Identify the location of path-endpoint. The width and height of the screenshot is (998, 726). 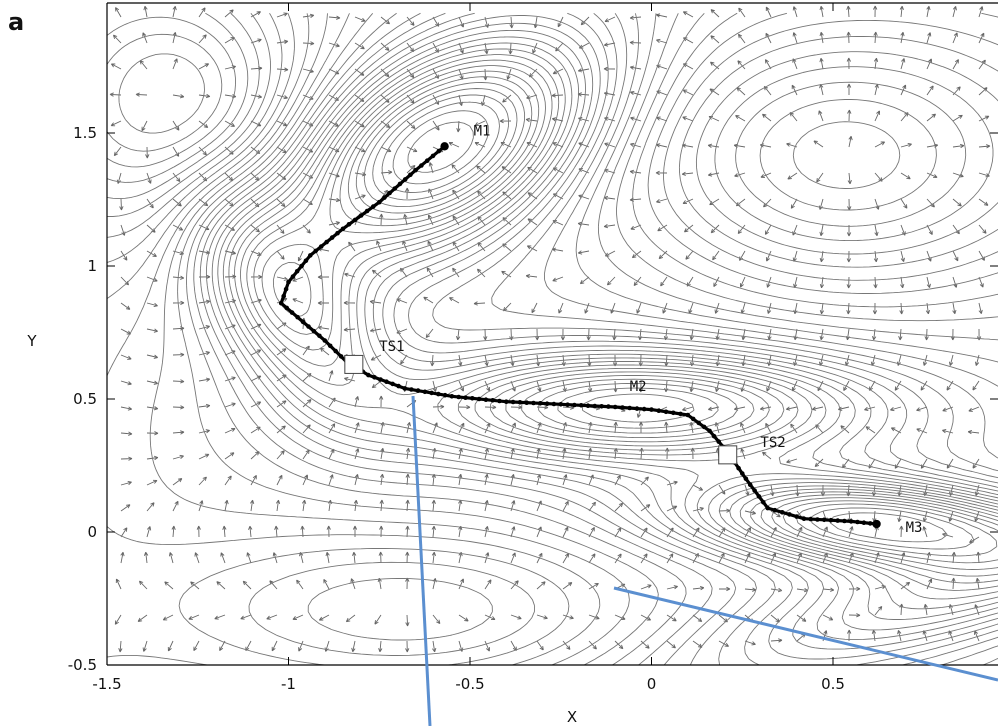
(876, 524).